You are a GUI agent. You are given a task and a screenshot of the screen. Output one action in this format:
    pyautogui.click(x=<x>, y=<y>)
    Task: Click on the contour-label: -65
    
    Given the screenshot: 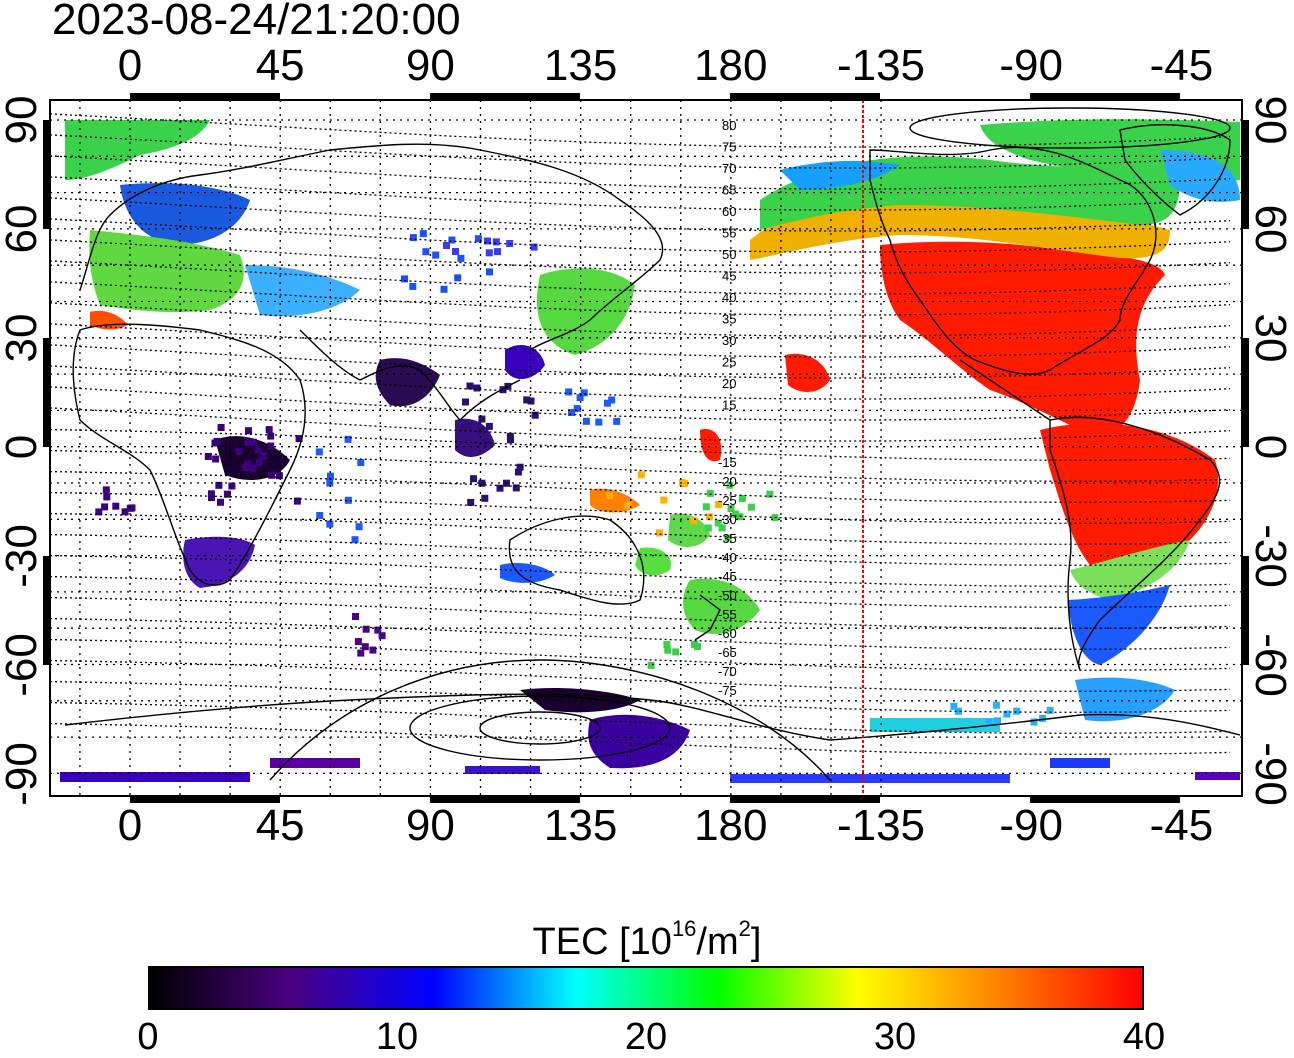 What is the action you would take?
    pyautogui.click(x=727, y=652)
    